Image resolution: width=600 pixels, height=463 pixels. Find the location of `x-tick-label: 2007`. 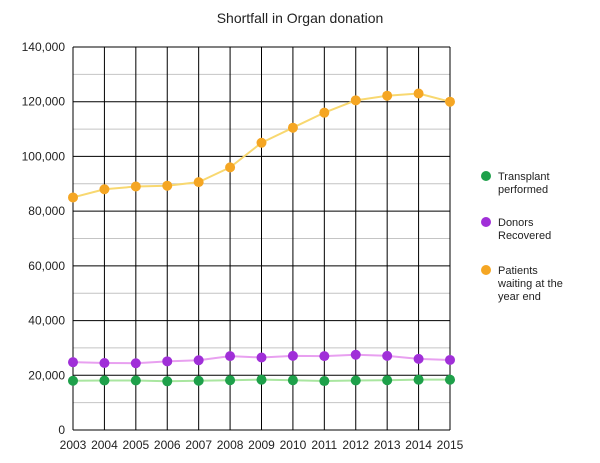

x-tick-label: 2007 is located at coordinates (198, 445).